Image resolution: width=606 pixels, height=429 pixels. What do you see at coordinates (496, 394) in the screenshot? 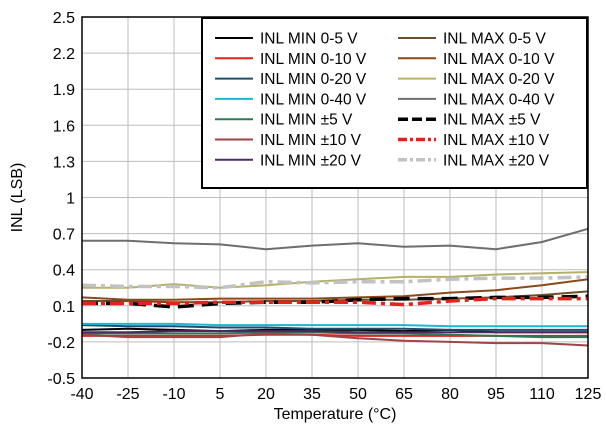
I see `x-tick-label: 95` at bounding box center [496, 394].